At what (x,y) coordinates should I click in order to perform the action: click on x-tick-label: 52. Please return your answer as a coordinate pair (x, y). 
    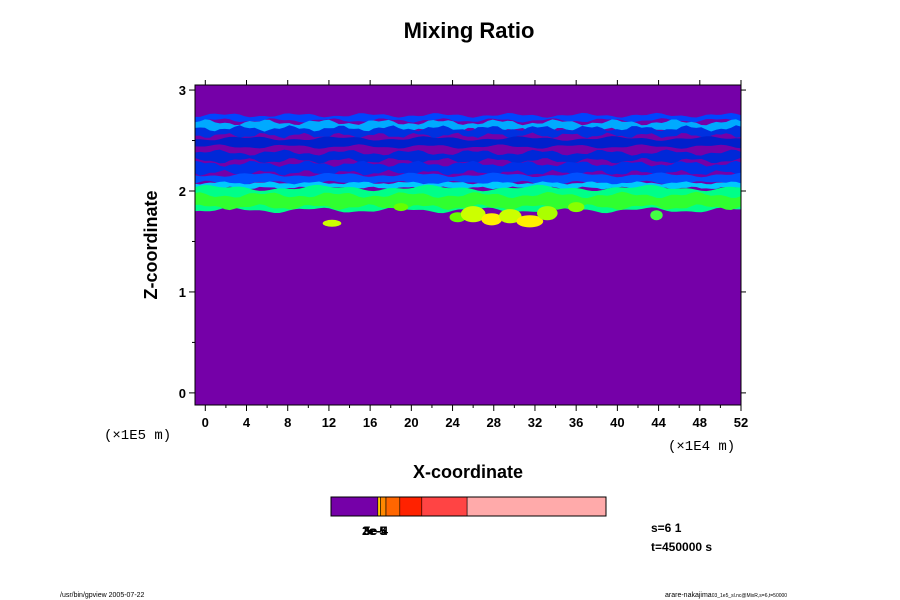
    Looking at the image, I should click on (741, 422).